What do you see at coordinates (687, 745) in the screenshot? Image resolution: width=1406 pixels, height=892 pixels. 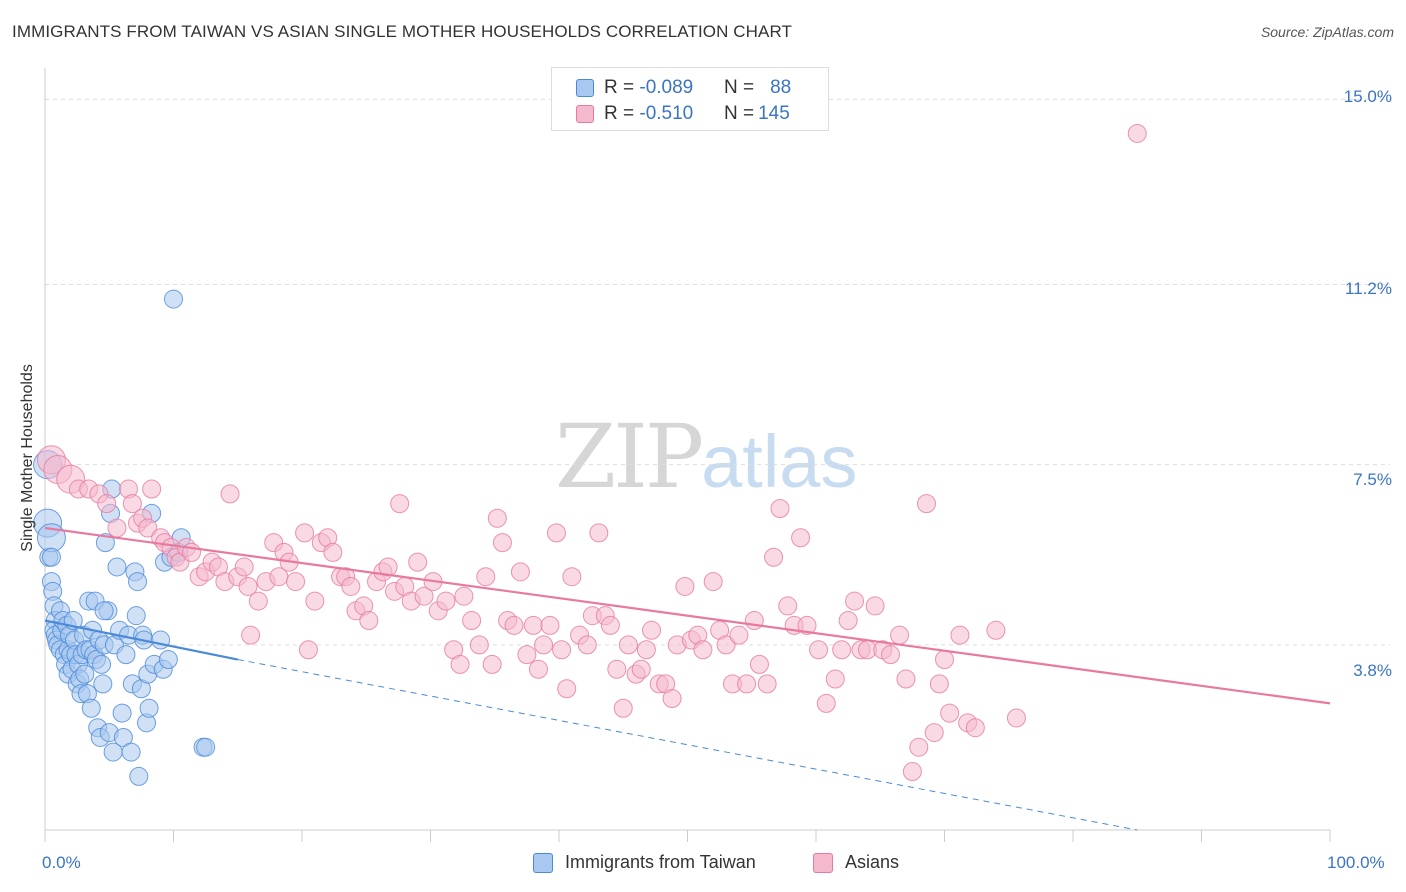 I see `trendline-taiwan-extension` at bounding box center [687, 745].